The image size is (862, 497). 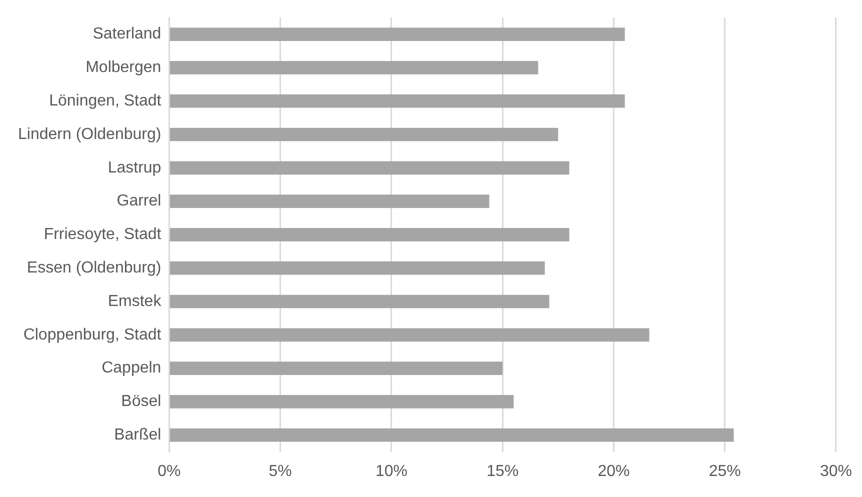 I want to click on x-tick-label: 15%, so click(x=502, y=471).